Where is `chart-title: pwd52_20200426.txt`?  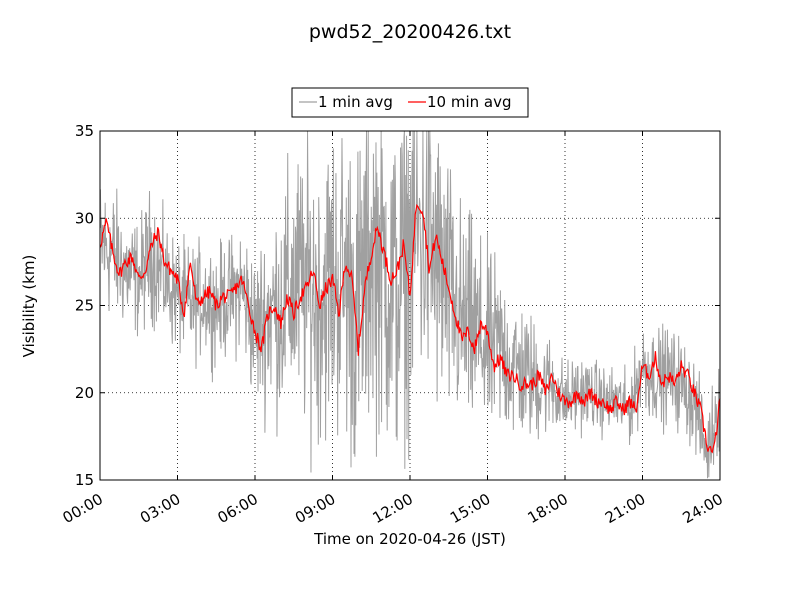
chart-title: pwd52_20200426.txt is located at coordinates (410, 32).